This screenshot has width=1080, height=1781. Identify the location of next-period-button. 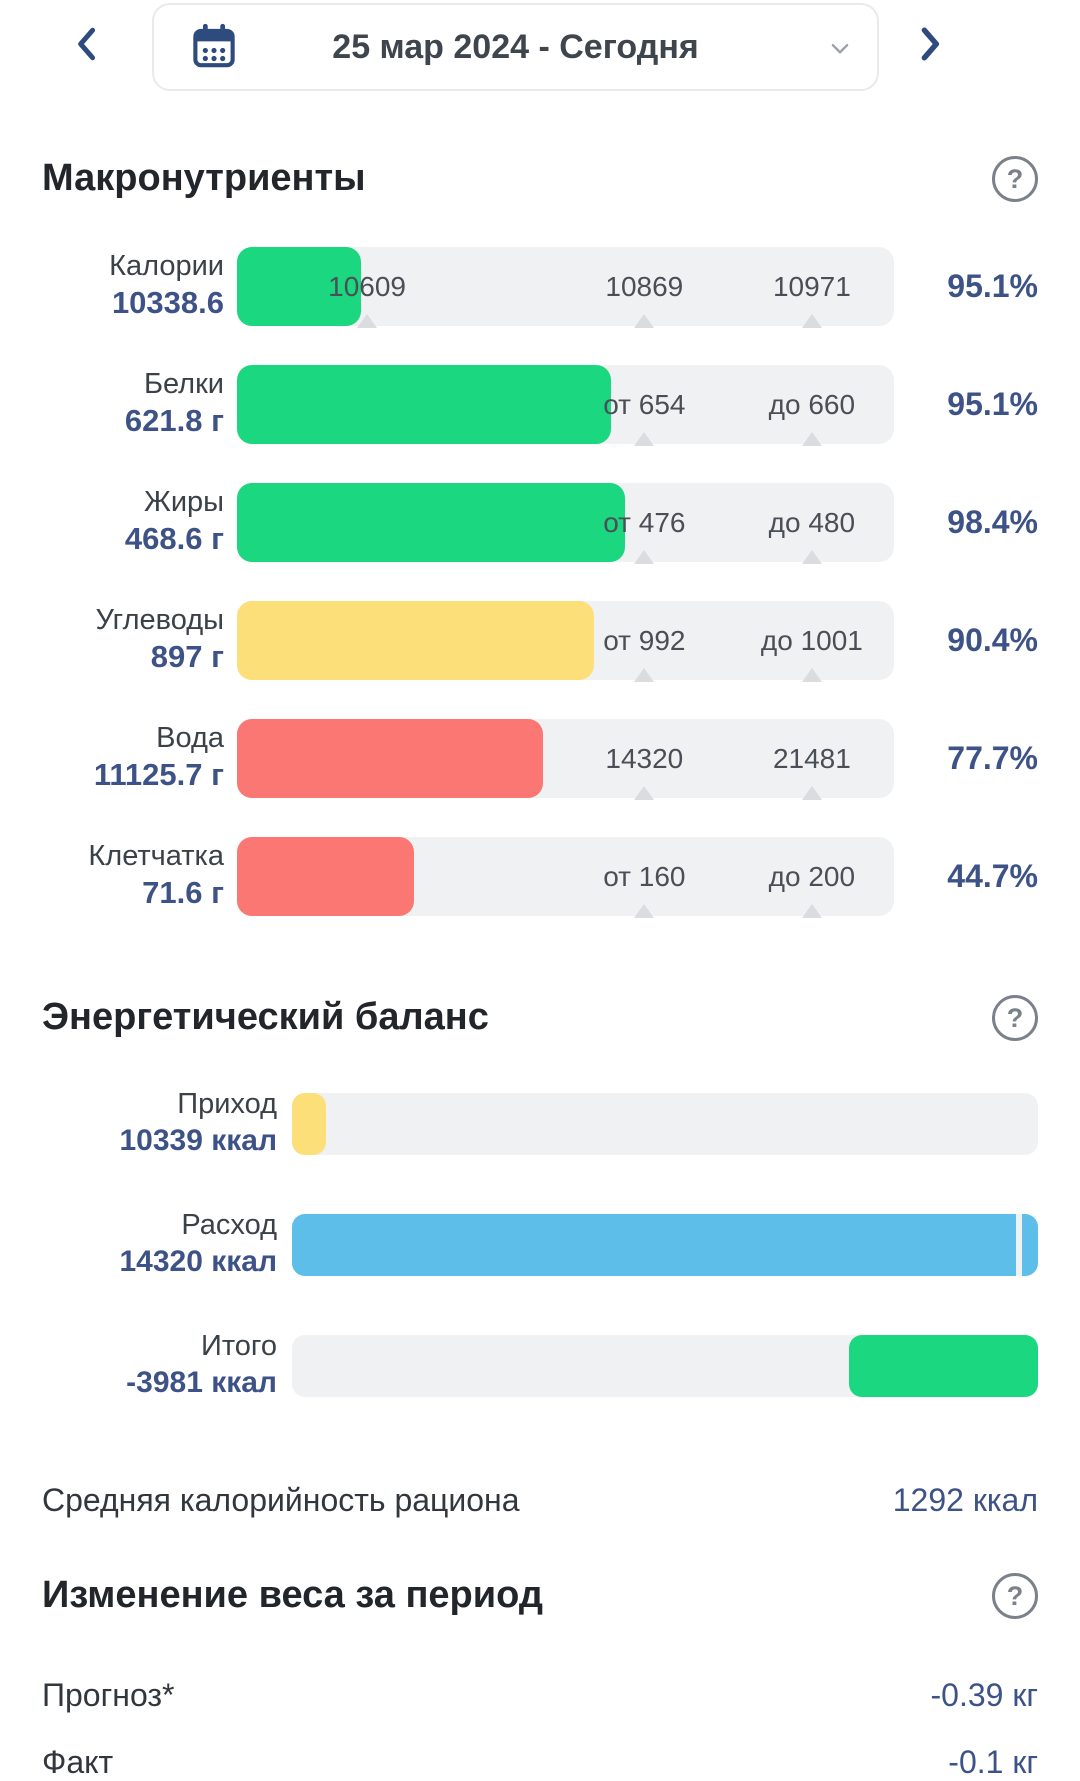
(929, 45).